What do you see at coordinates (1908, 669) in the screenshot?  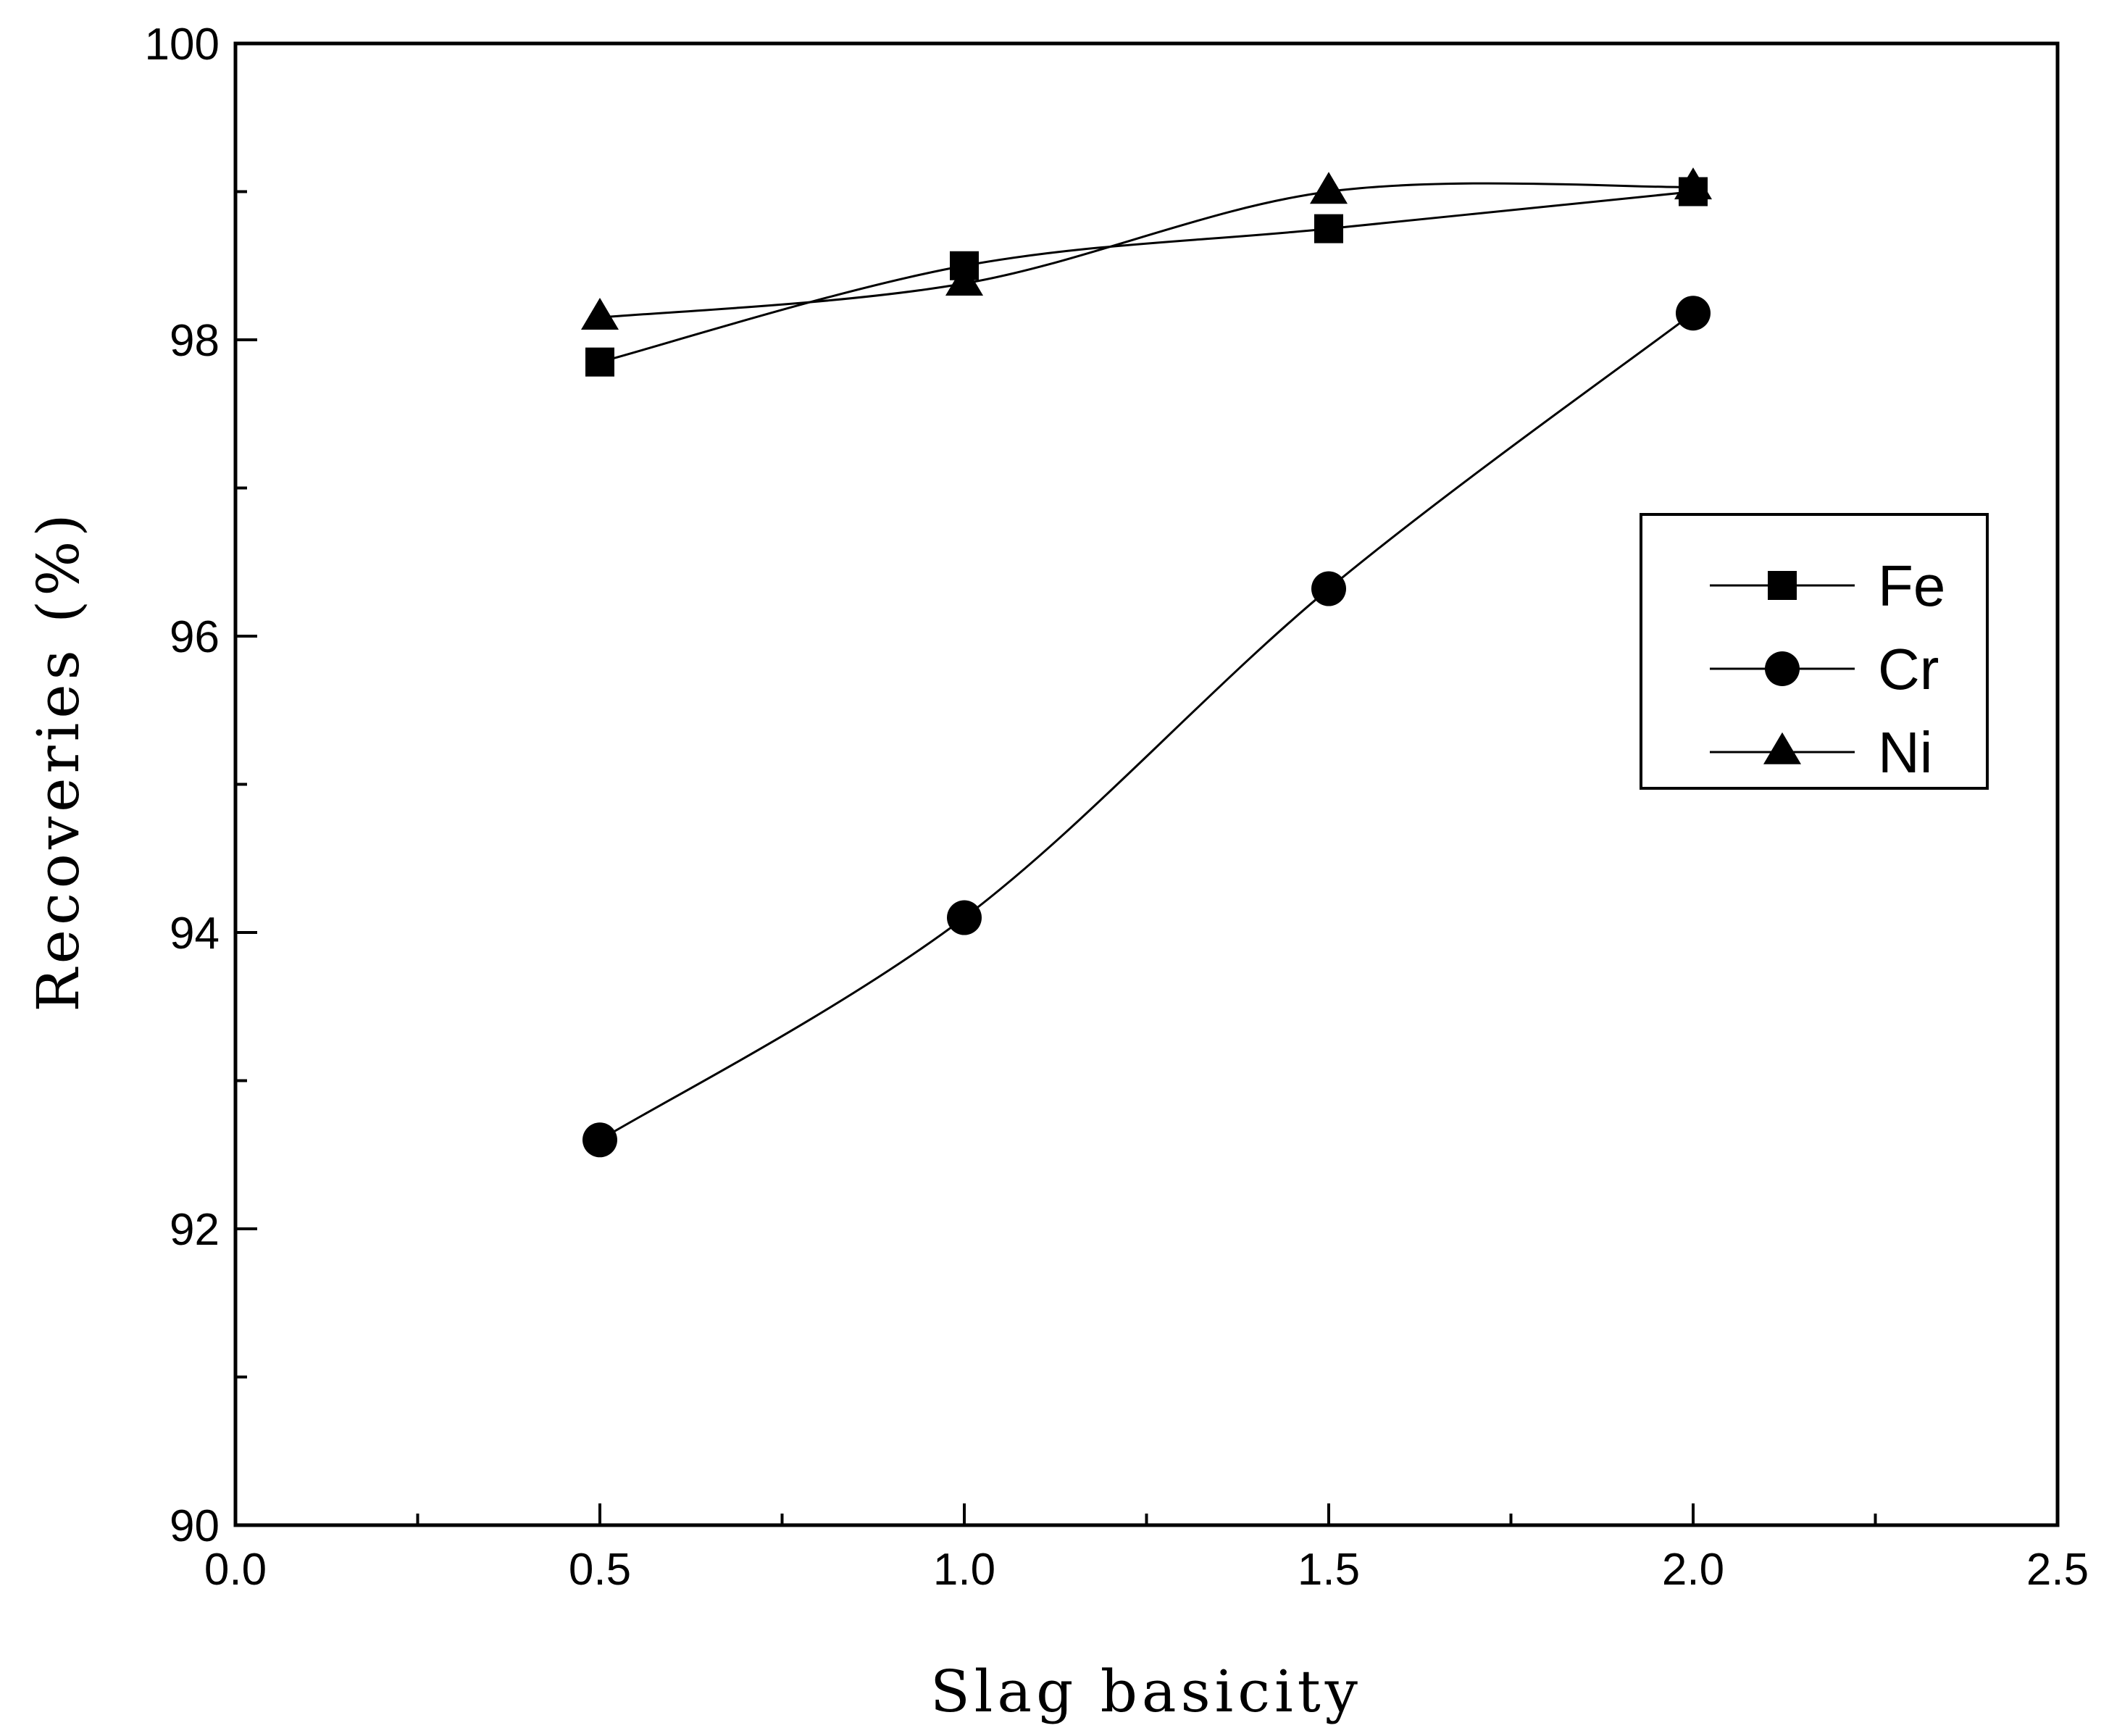 I see `legend-label-cr: Cr` at bounding box center [1908, 669].